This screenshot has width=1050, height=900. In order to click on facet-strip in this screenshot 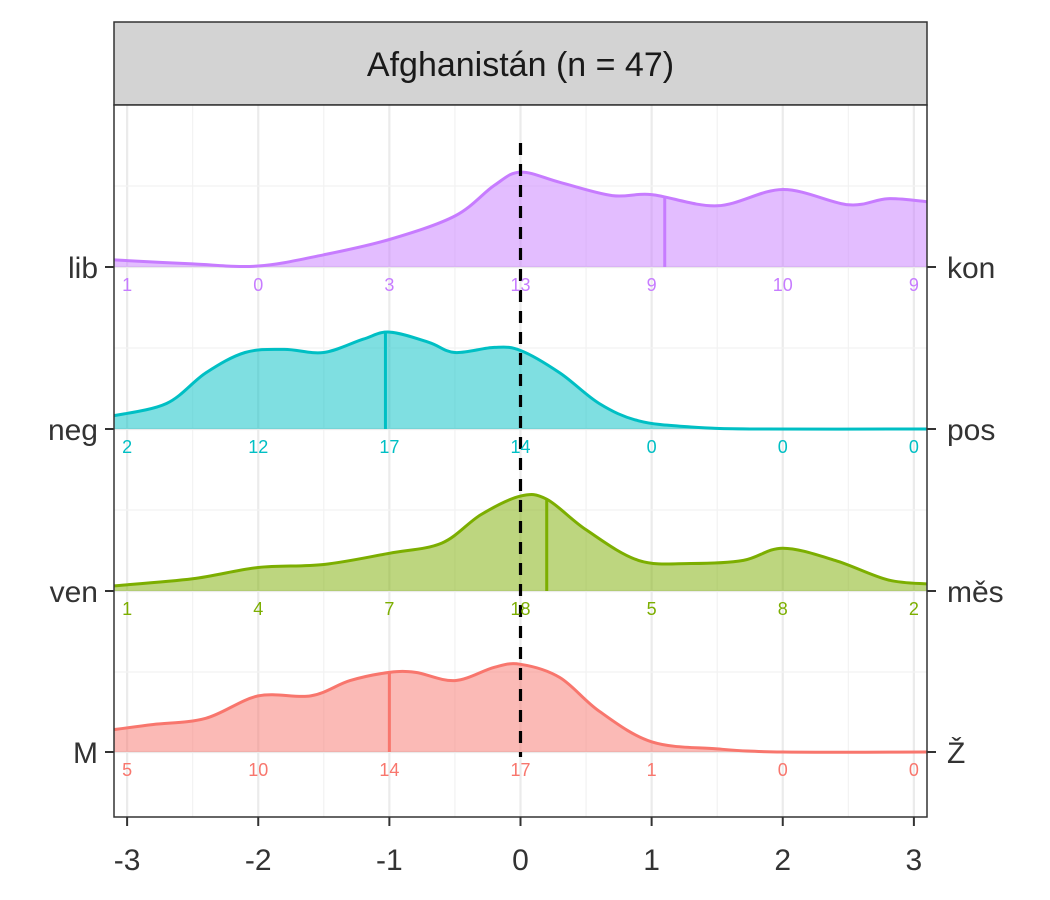, I will do `click(520, 63)`.